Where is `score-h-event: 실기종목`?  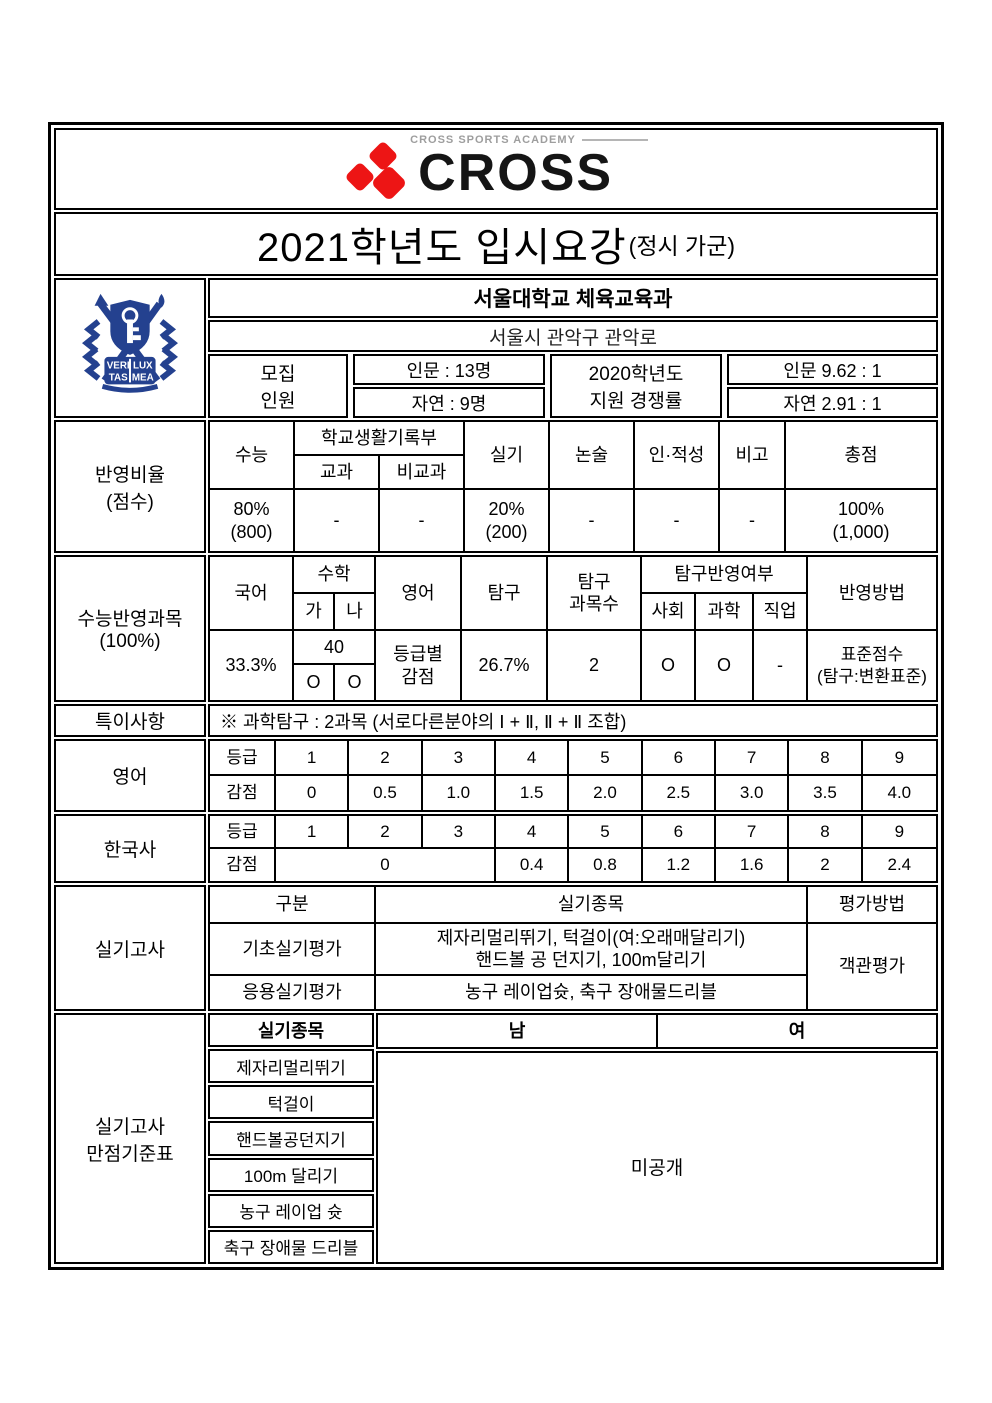
score-h-event: 실기종목 is located at coordinates (291, 1030).